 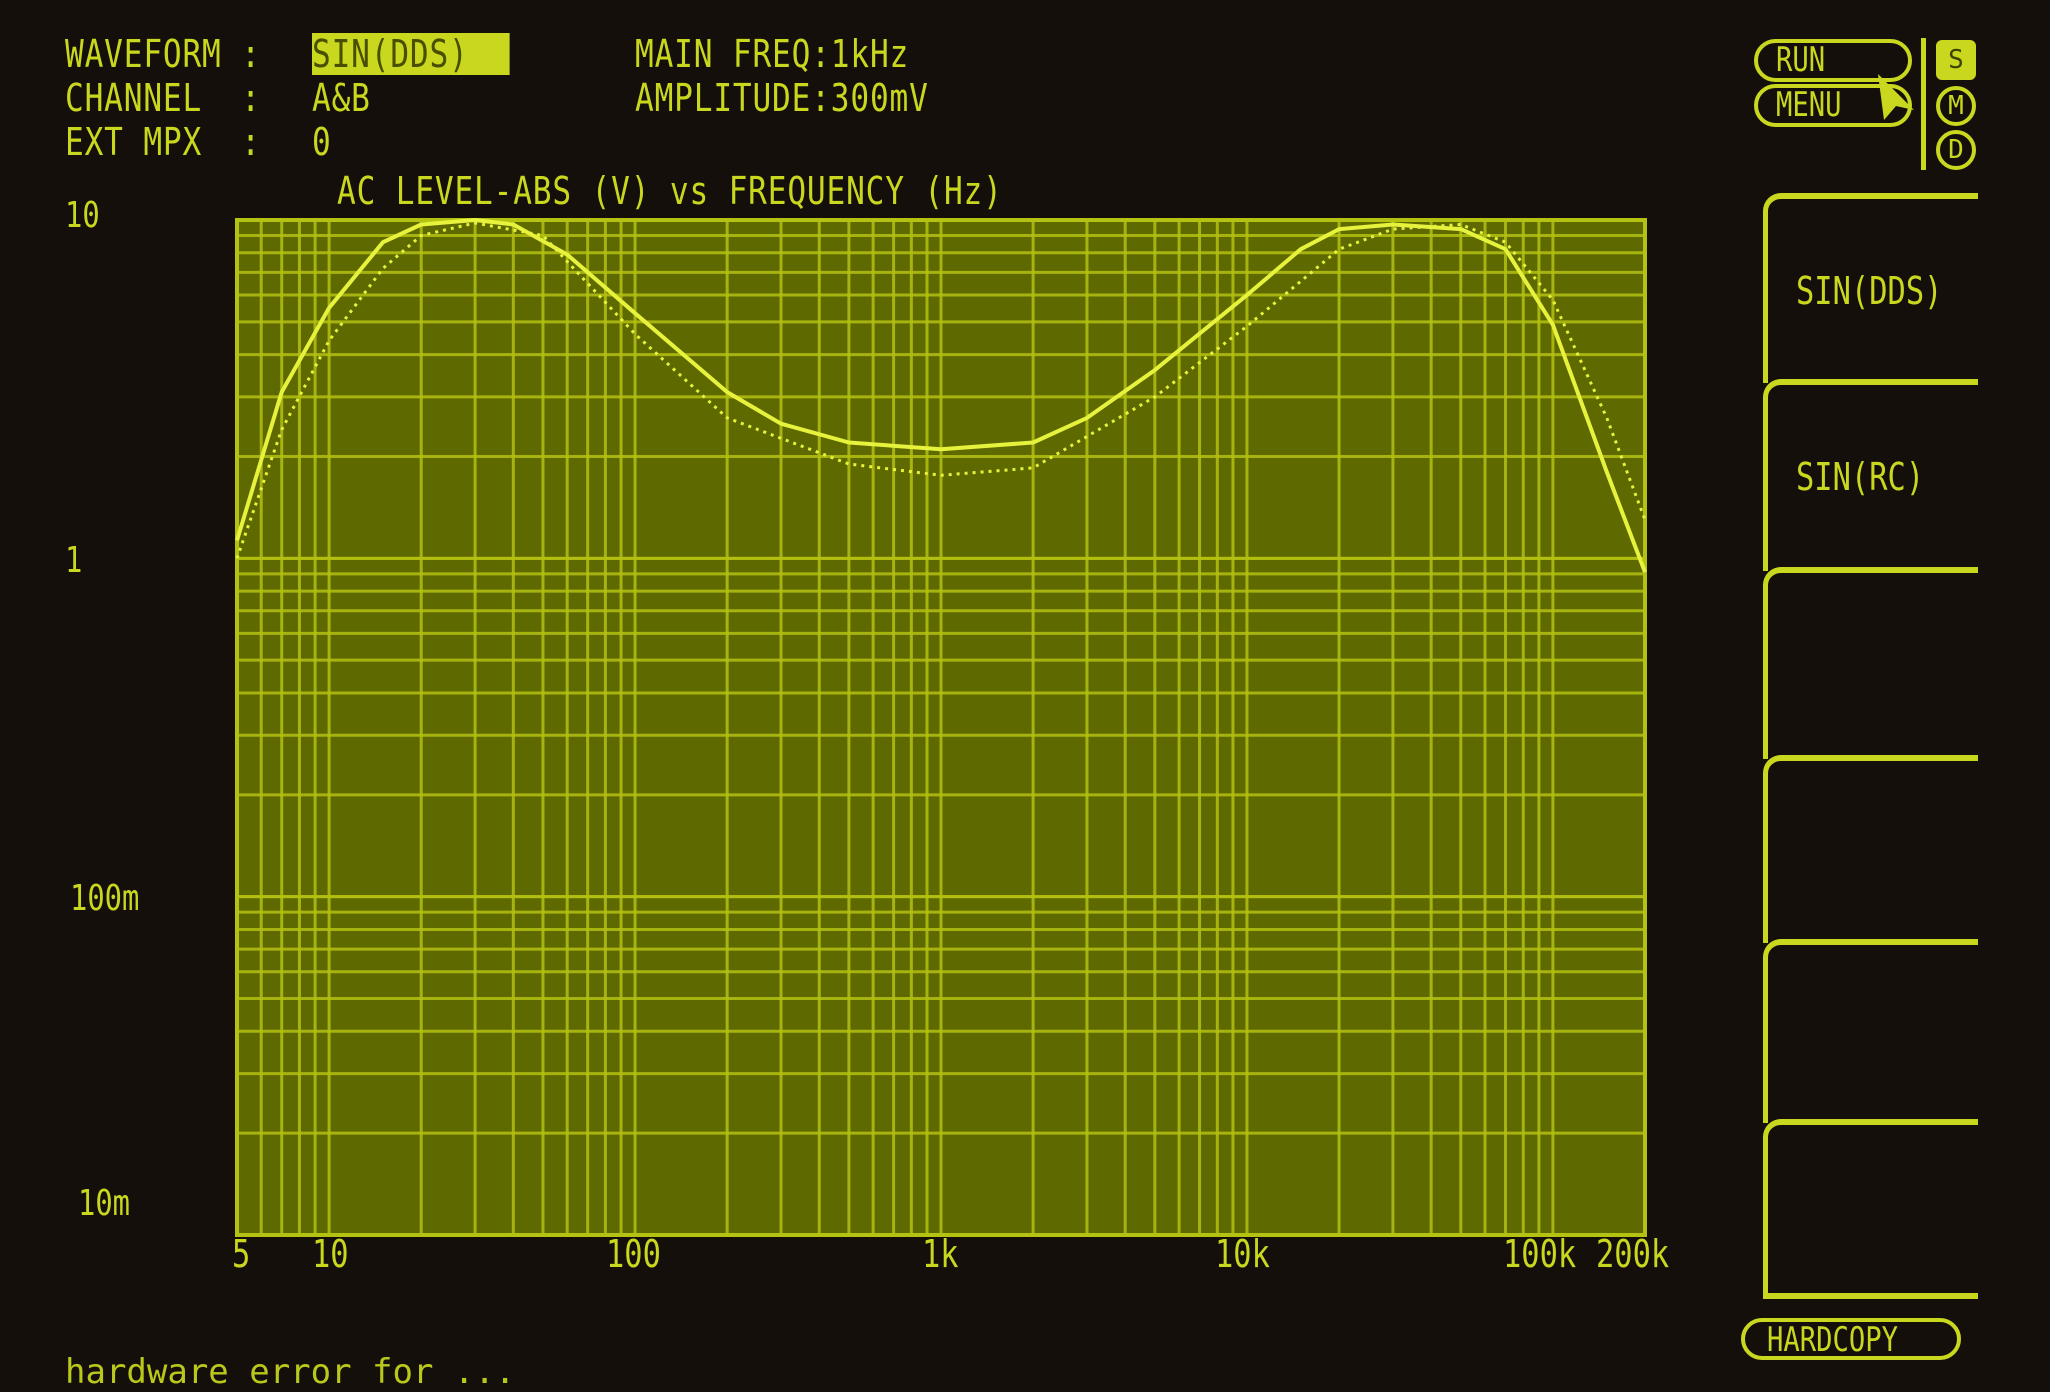 I want to click on mode-d-button: D, so click(x=1956, y=150).